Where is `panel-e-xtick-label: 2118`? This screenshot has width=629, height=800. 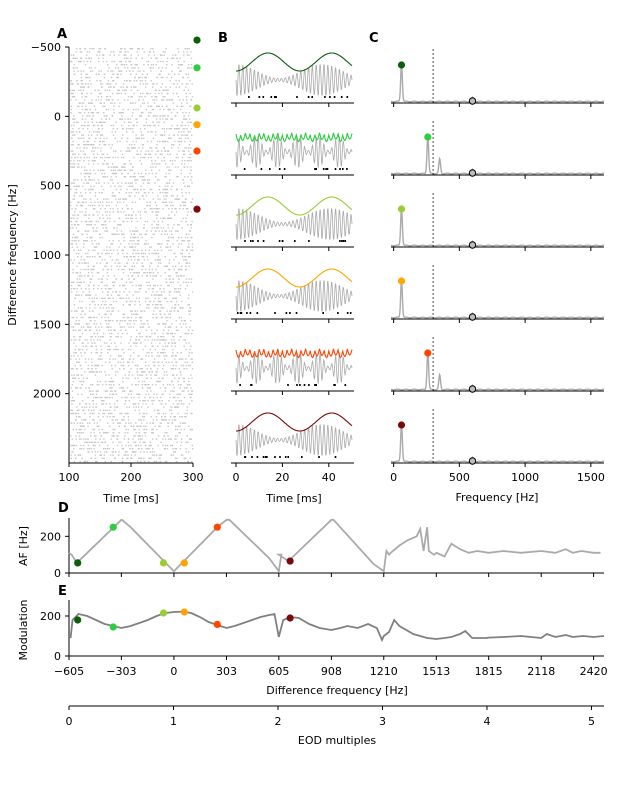
panel-e-xtick-label: 2118 is located at coordinates (541, 671).